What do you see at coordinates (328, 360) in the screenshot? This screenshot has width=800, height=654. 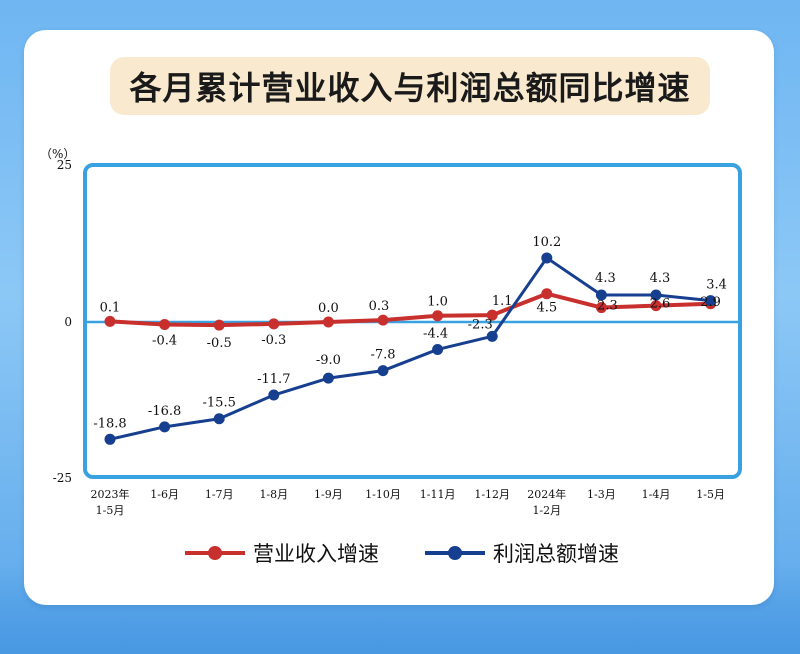 I see `profit-data-label: -9.0` at bounding box center [328, 360].